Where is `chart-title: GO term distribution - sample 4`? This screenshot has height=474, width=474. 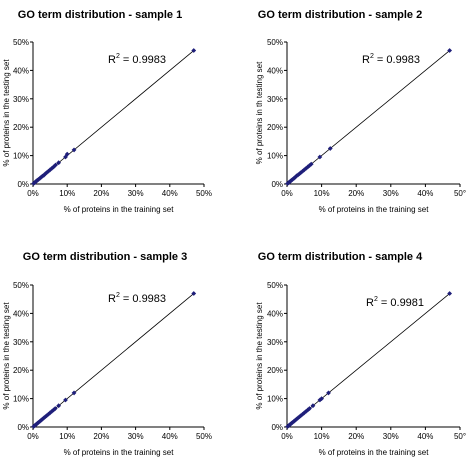 chart-title: GO term distribution - sample 4 is located at coordinates (340, 257).